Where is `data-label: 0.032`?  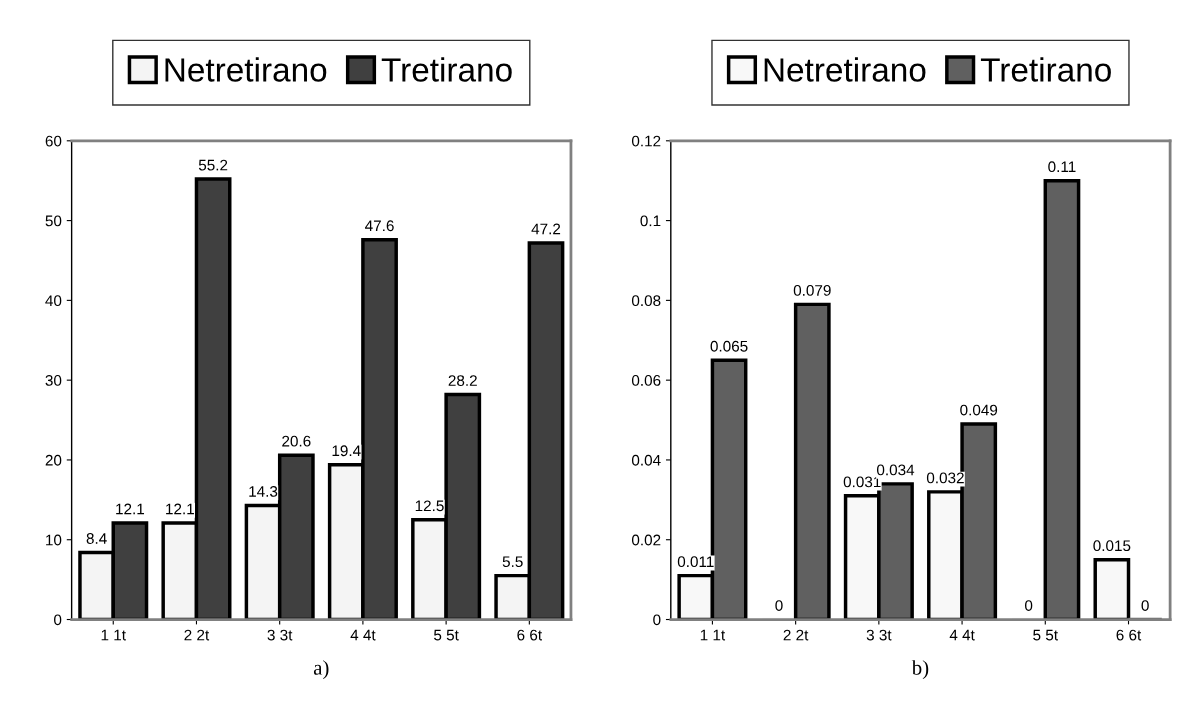
data-label: 0.032 is located at coordinates (945, 478).